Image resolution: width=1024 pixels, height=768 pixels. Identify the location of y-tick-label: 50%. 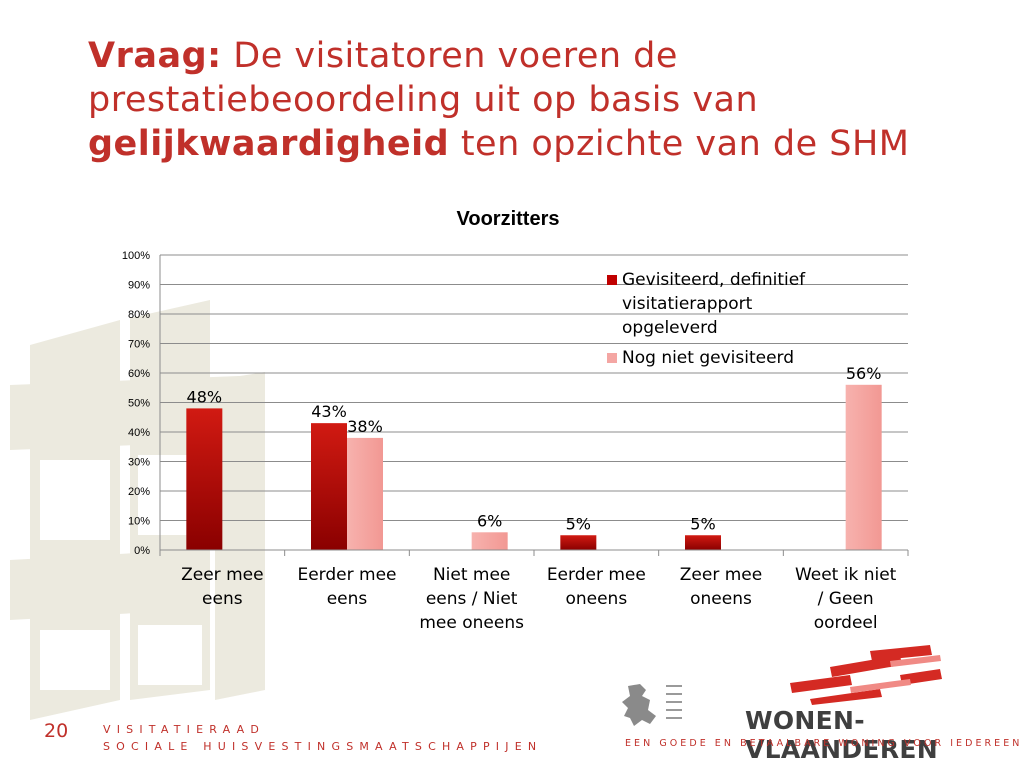
(139, 404).